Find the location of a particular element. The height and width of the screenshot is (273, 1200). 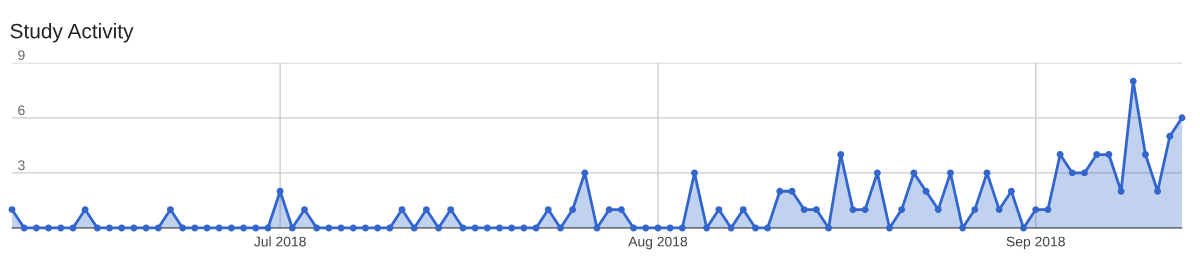

y-tick-label: 3 is located at coordinates (21, 165).